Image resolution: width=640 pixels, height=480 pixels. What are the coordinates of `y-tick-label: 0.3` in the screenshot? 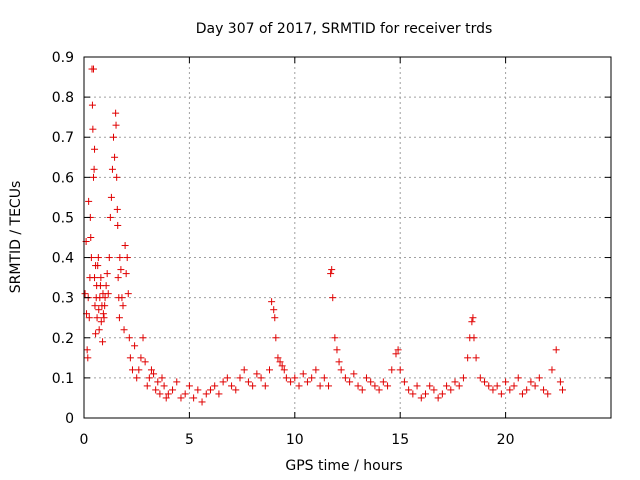 It's located at (63, 299).